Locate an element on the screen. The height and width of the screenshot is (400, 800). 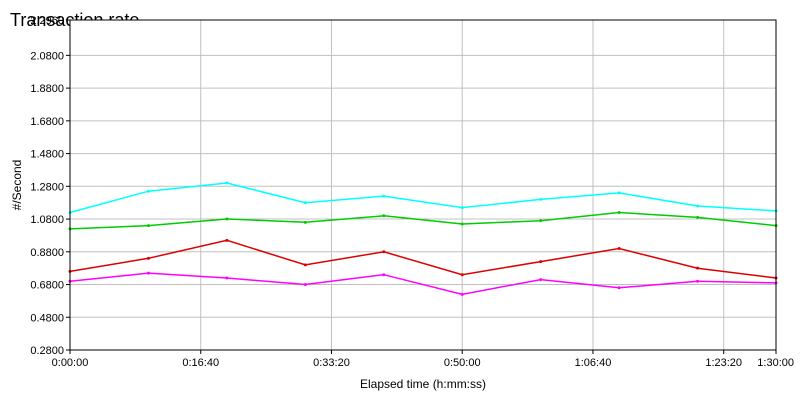
y-tick-label: 0.6800 is located at coordinates (47, 286).